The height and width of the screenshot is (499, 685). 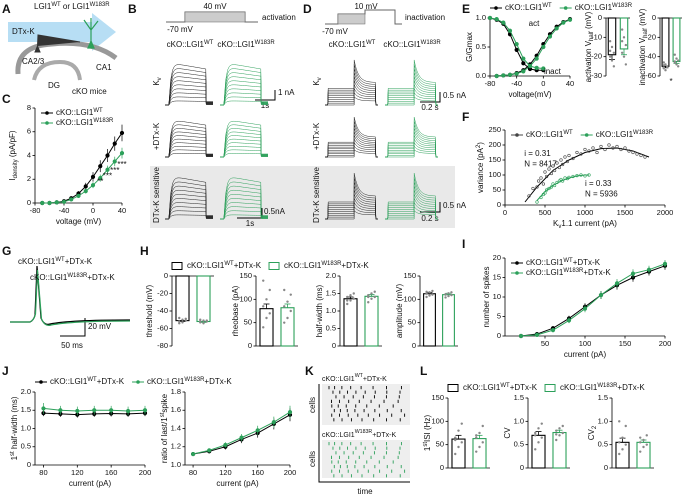 What do you see at coordinates (62, 32) in the screenshot?
I see `drug-arrow` at bounding box center [62, 32].